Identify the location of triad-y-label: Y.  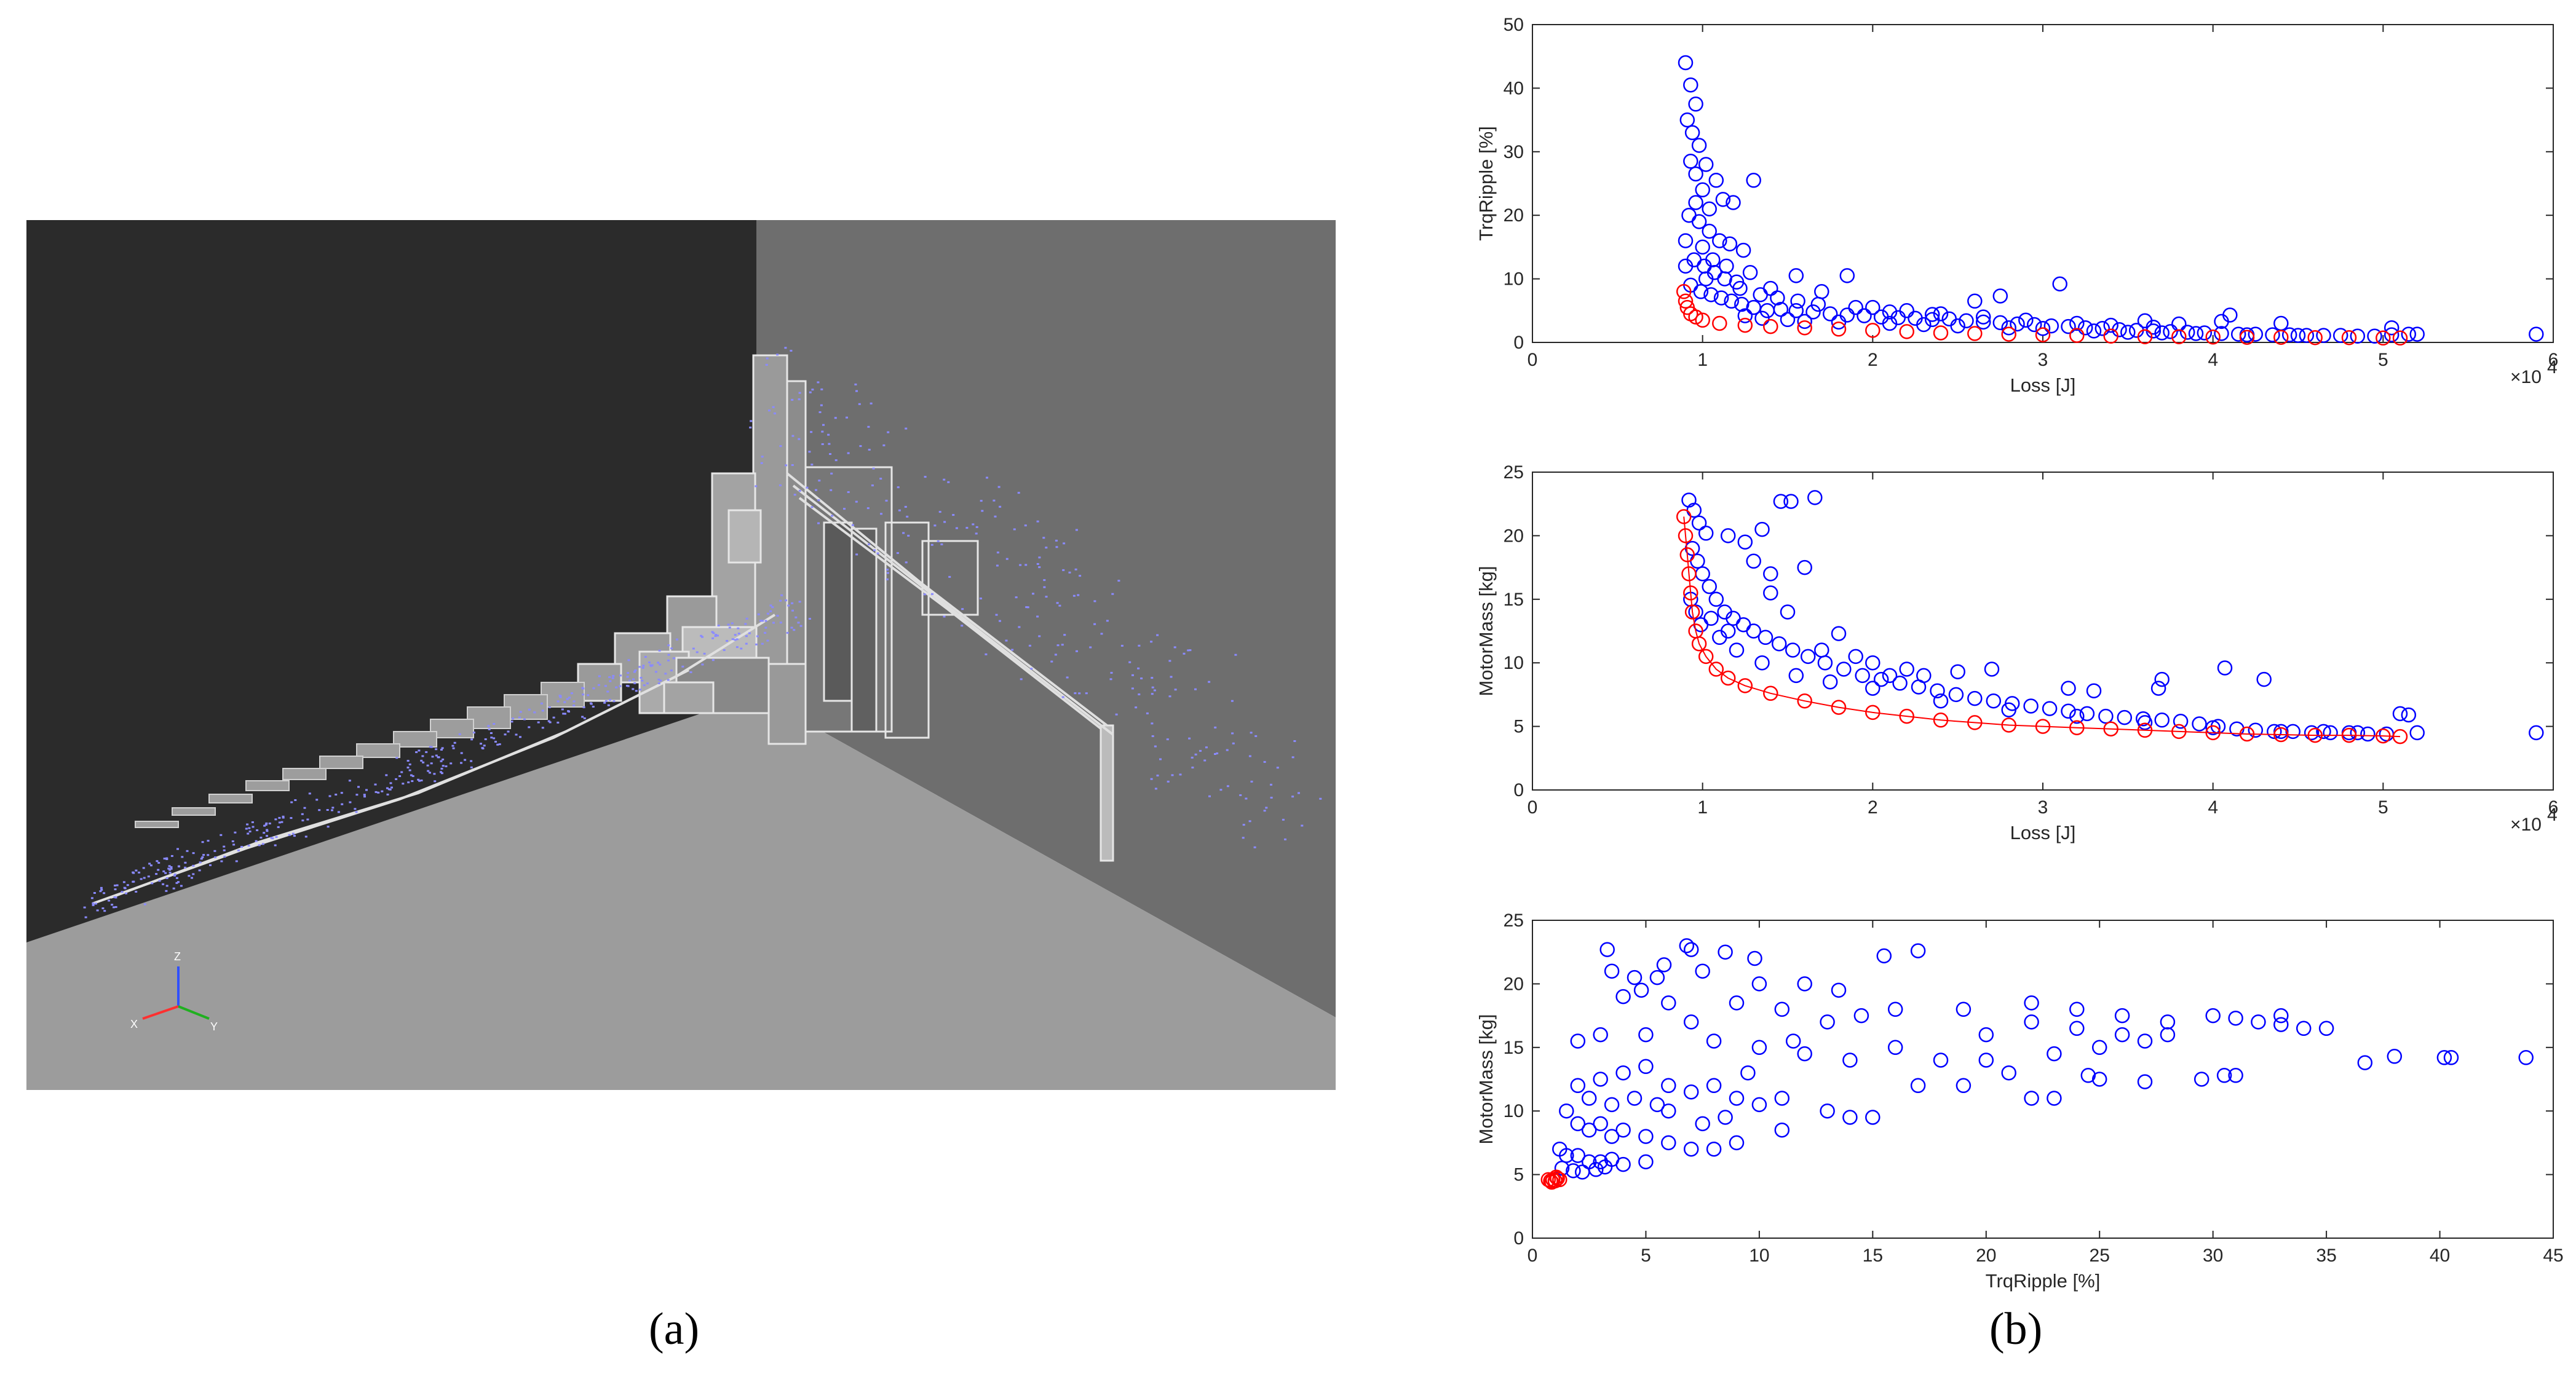
(214, 1027).